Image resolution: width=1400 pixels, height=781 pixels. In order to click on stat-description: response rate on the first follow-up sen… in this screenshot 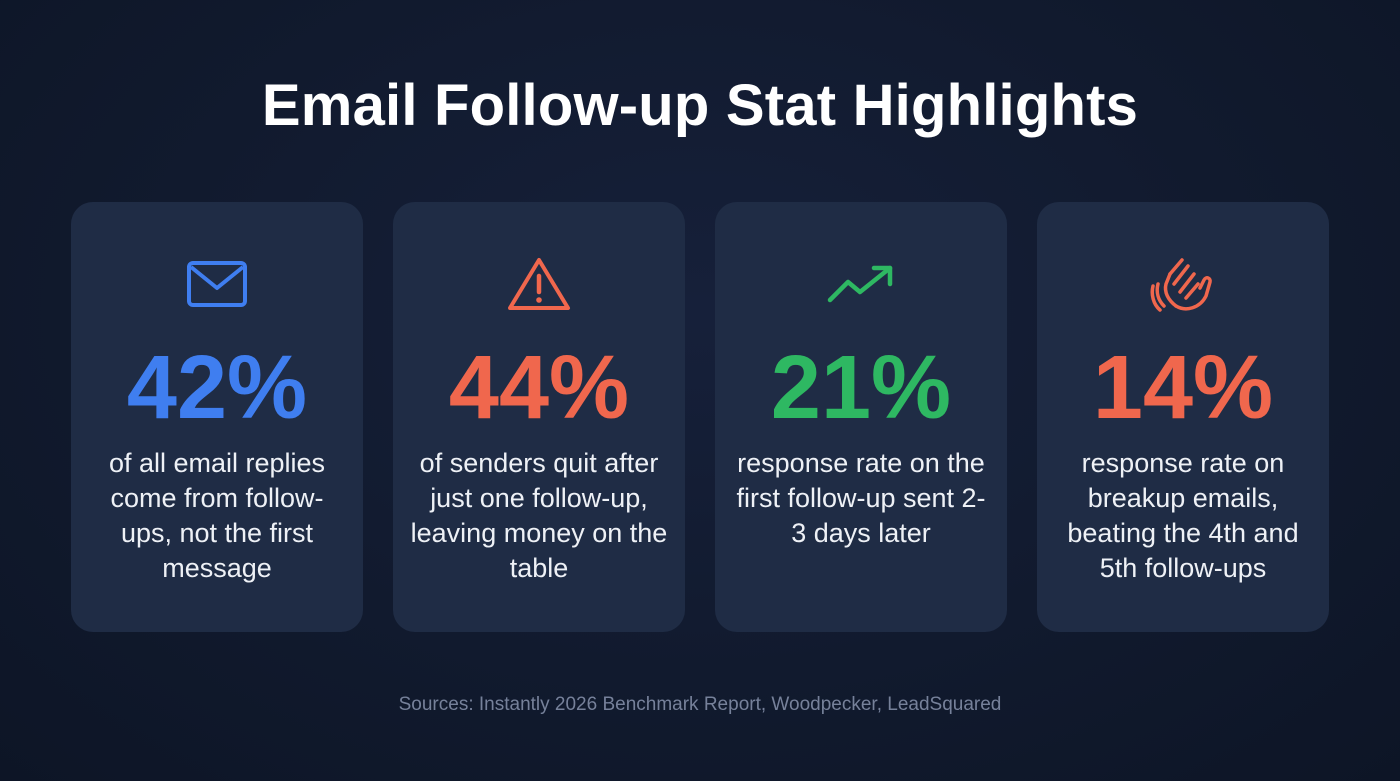, I will do `click(861, 498)`.